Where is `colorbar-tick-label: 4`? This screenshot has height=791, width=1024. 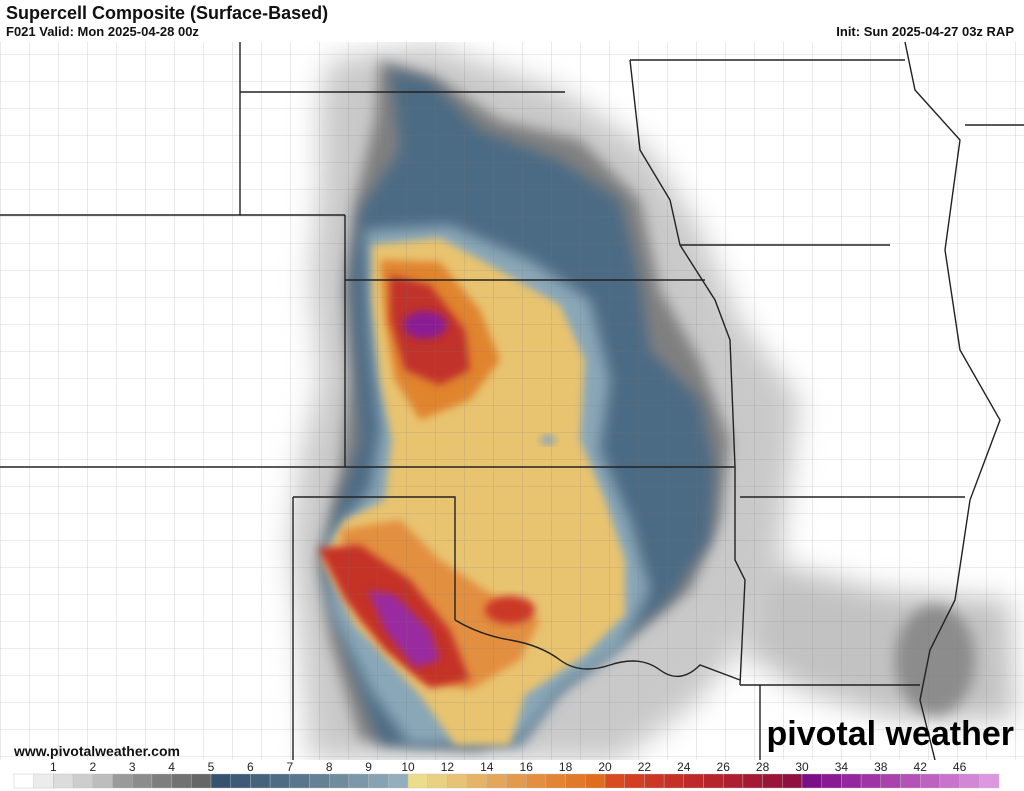
colorbar-tick-label: 4 is located at coordinates (171, 767).